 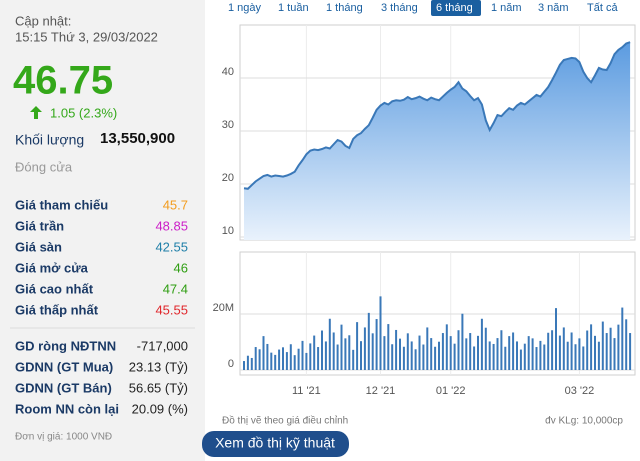 I want to click on adjusted-note: Đồ thị vẽ theo giá điều chỉnh, so click(x=285, y=421).